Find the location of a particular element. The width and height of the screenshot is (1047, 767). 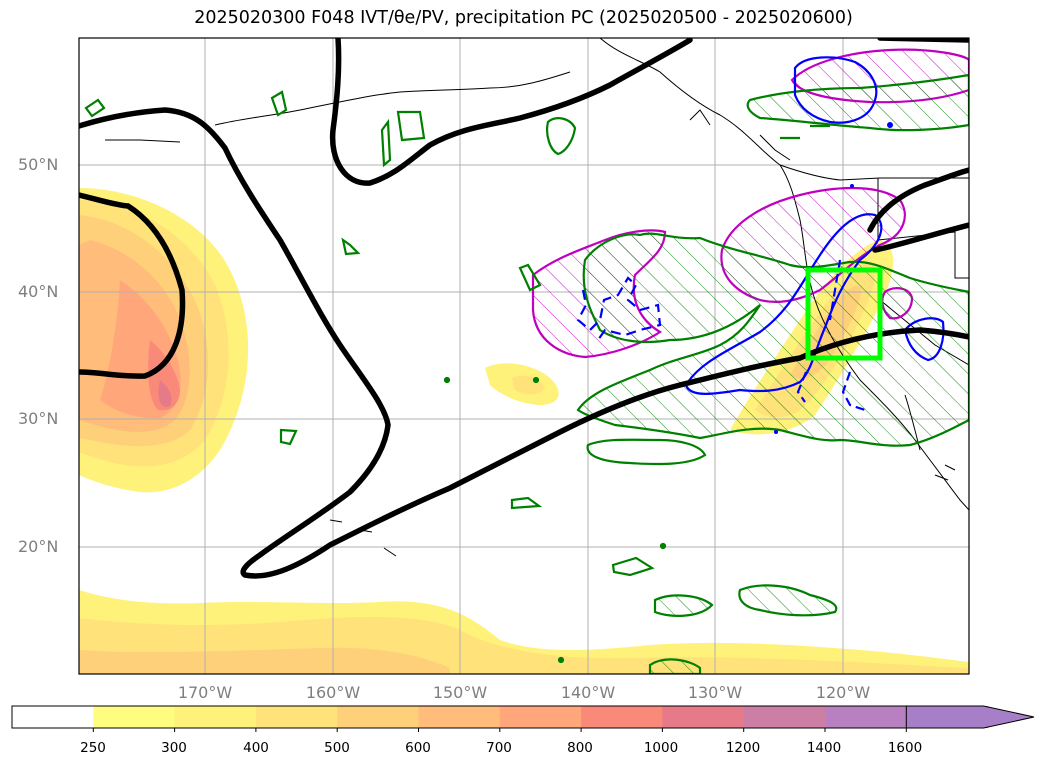

colorbar-tick: 800 is located at coordinates (580, 748).